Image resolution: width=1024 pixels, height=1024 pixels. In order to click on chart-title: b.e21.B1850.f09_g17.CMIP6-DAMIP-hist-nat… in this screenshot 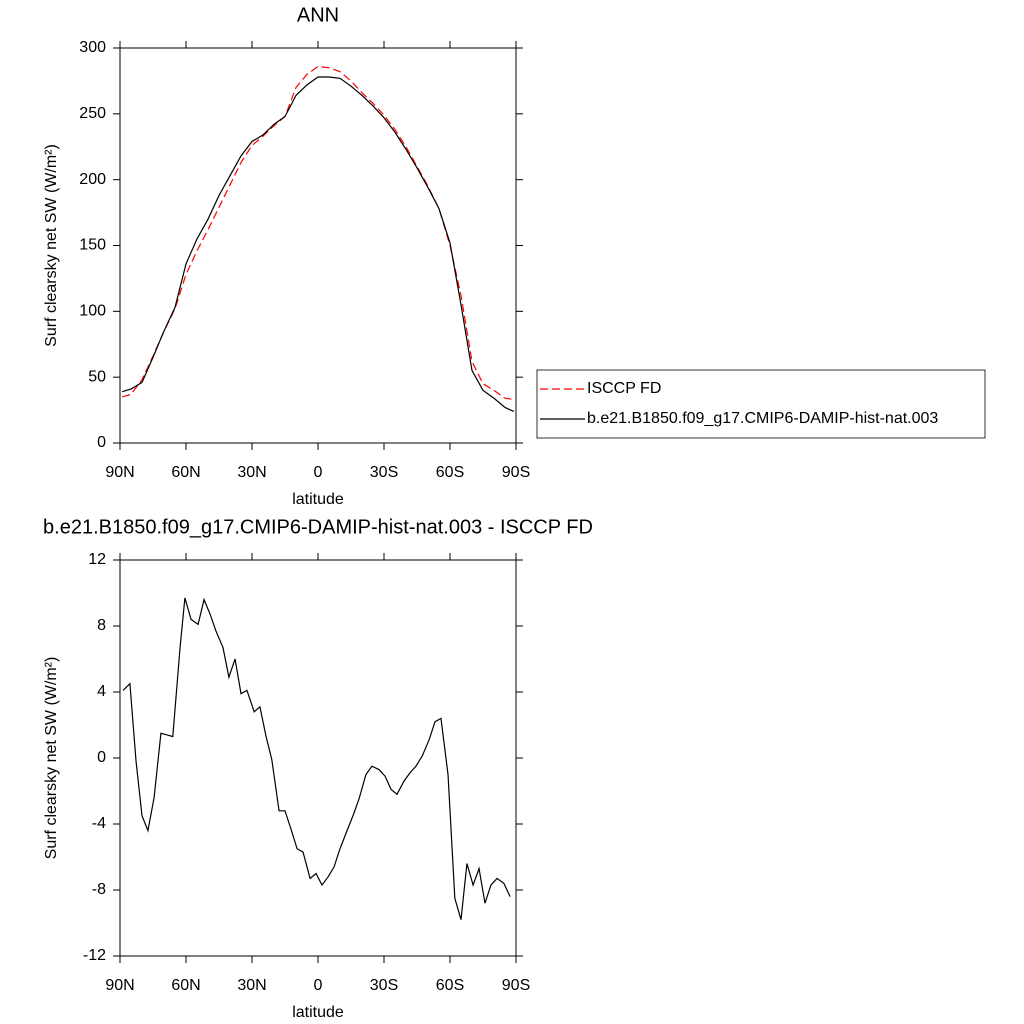, I will do `click(318, 527)`.